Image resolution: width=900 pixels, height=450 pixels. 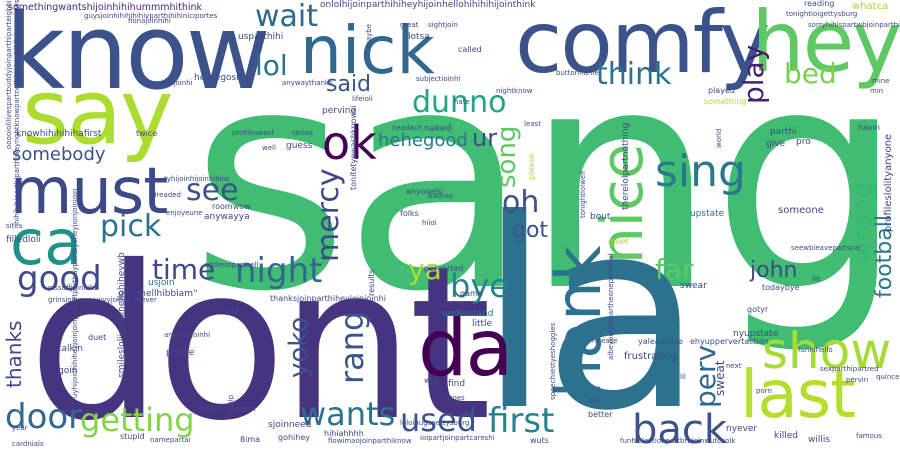 What do you see at coordinates (151, 16) in the screenshot?
I see `word-small: guysjoinhihihihihiyparthihihiniciportes` at bounding box center [151, 16].